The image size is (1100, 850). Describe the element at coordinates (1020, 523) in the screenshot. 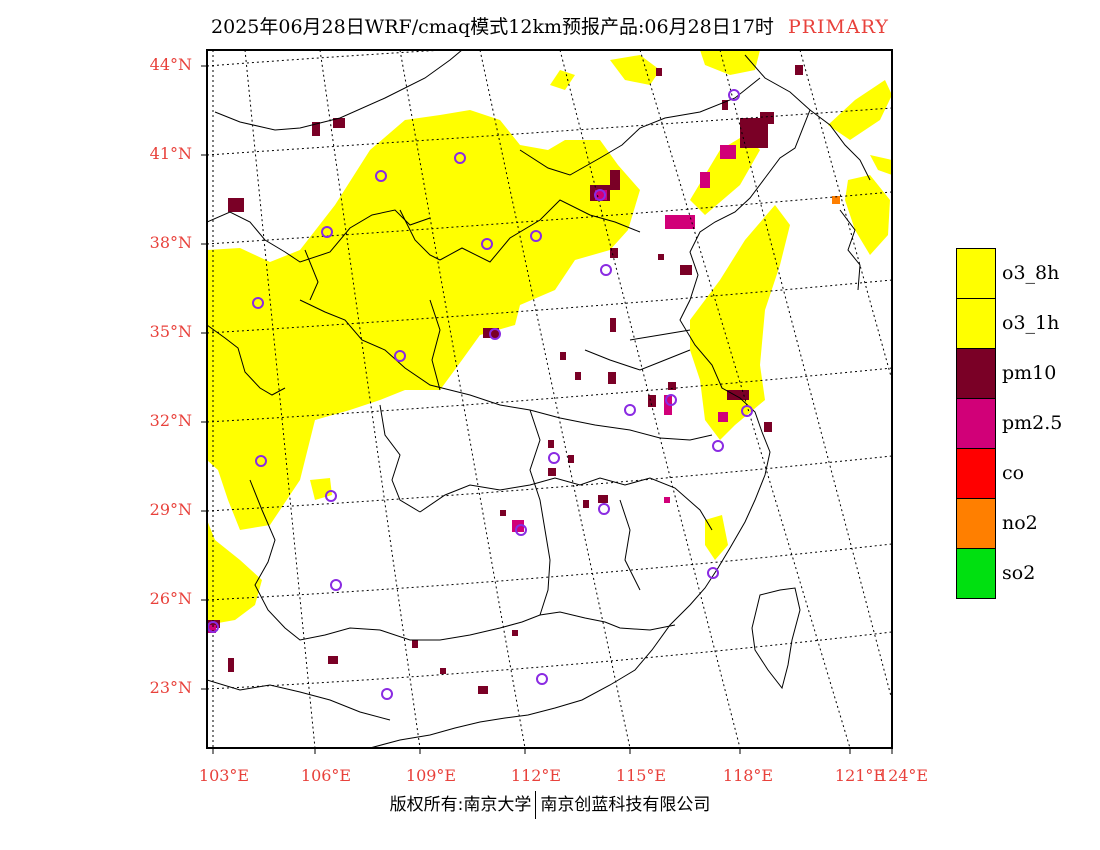

I see `legend-label: no2` at that location.